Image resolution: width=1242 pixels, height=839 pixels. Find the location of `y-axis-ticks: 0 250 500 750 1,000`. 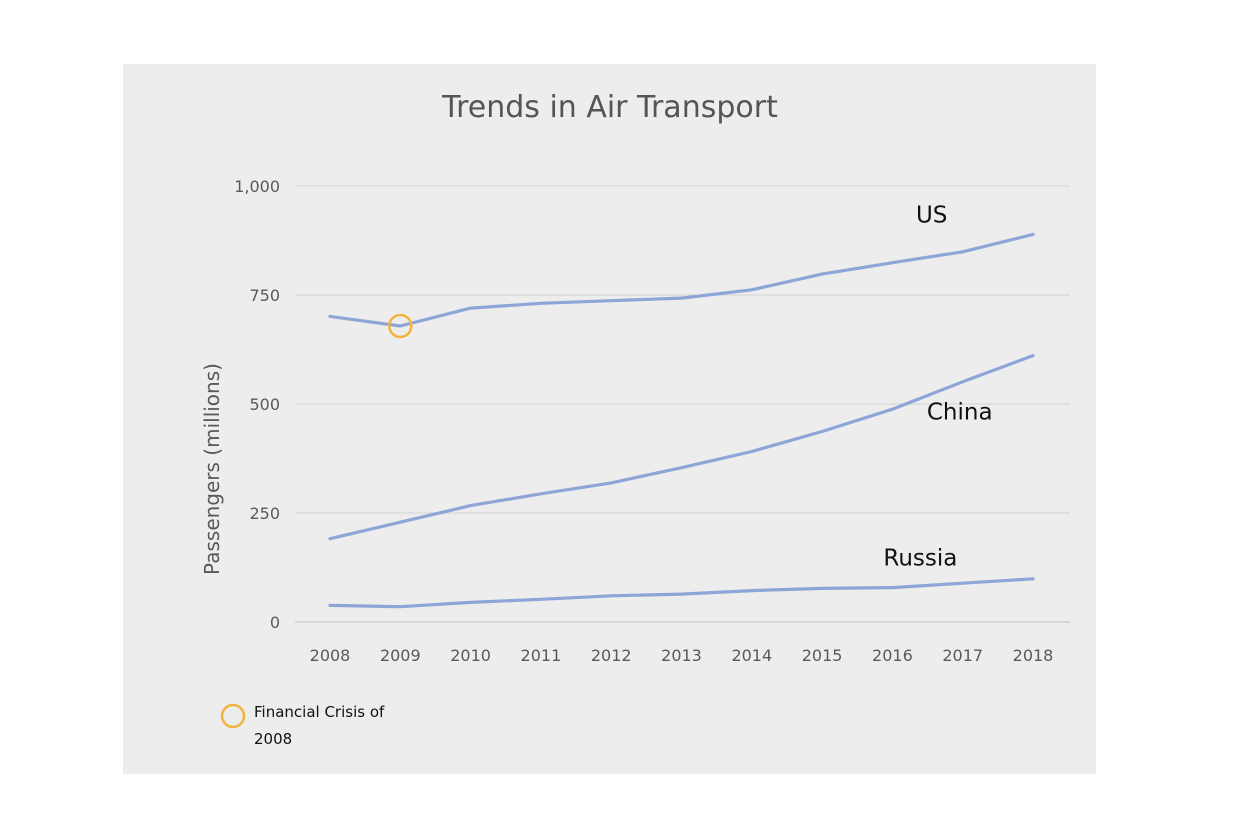

y-axis-ticks: 0 250 500 750 1,000 is located at coordinates (257, 404).